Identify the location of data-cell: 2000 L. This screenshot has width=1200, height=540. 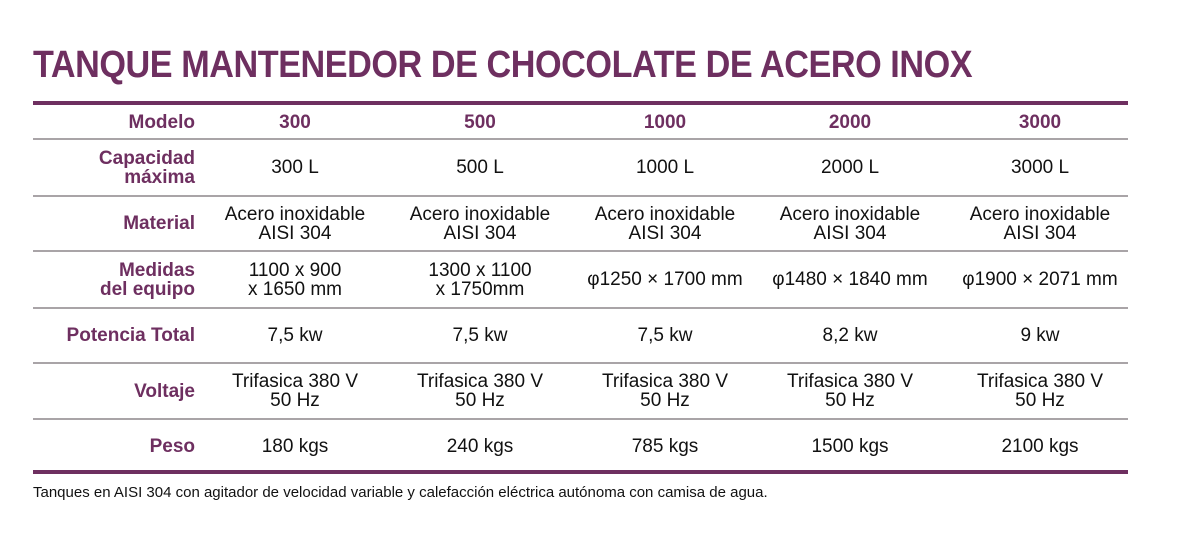
(850, 167).